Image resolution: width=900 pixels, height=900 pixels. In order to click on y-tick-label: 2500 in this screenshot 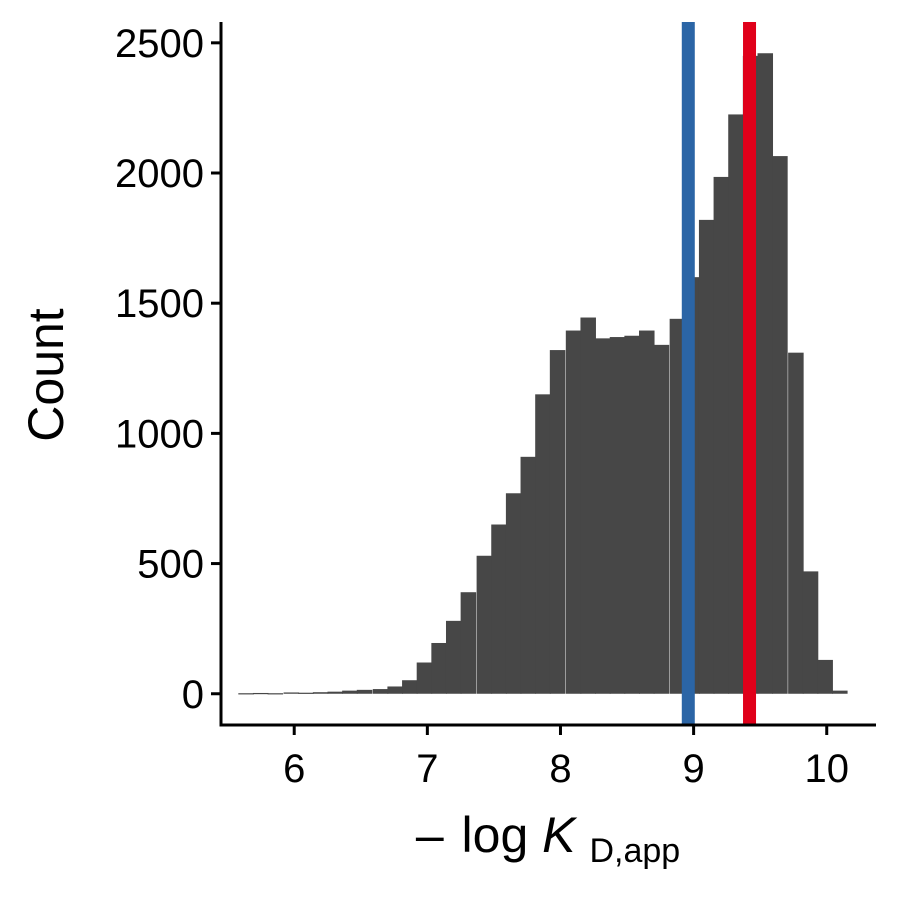, I will do `click(159, 44)`.